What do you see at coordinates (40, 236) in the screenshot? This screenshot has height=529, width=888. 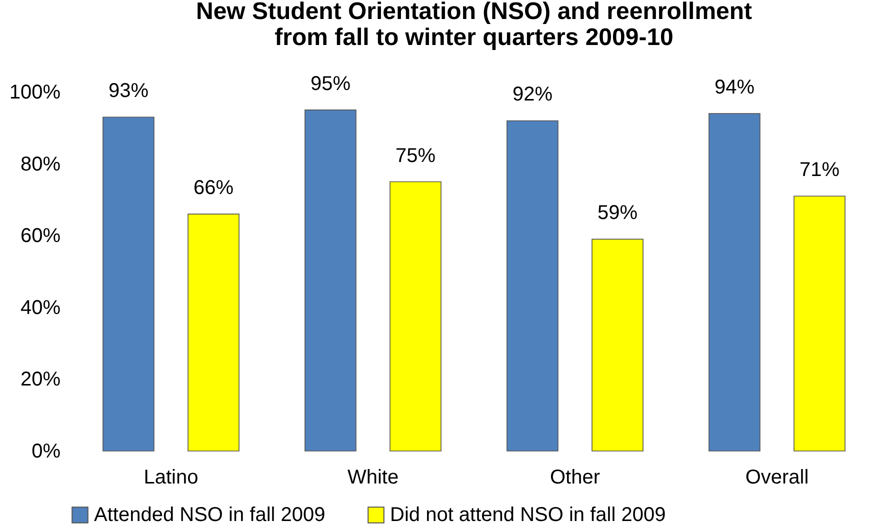 I see `y-tick-label: 60%` at bounding box center [40, 236].